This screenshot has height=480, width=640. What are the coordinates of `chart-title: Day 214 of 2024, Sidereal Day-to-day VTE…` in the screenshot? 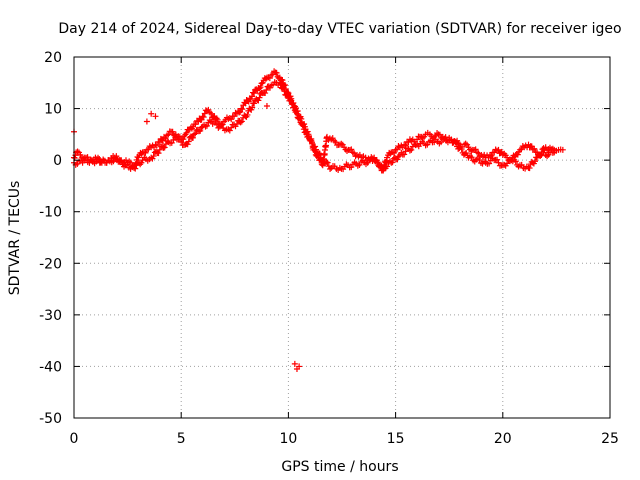 It's located at (339, 29).